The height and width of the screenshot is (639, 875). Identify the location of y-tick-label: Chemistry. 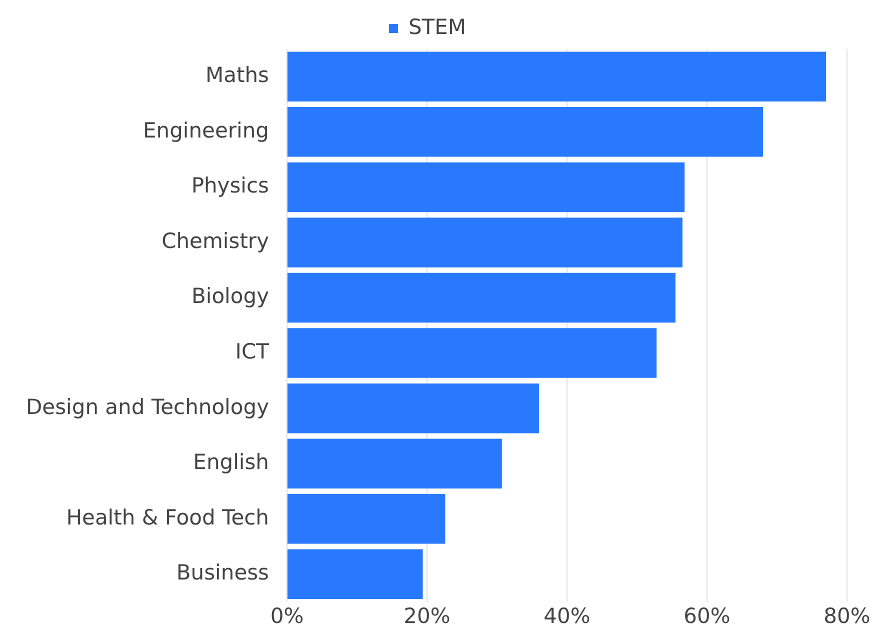
(215, 240).